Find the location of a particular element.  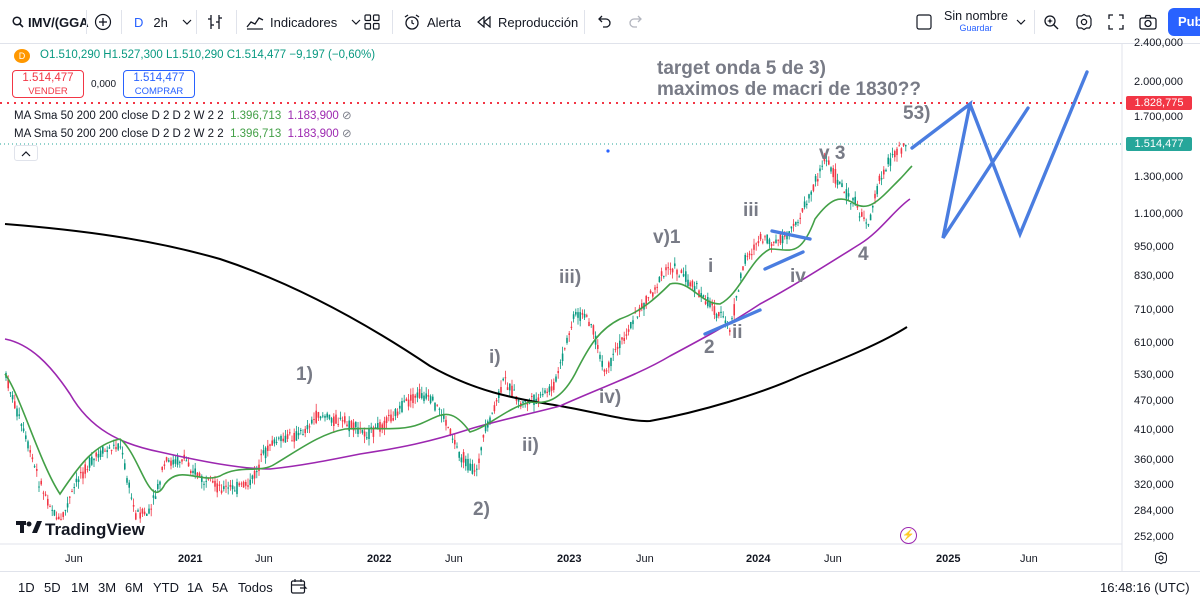

templates-button is located at coordinates (372, 22).